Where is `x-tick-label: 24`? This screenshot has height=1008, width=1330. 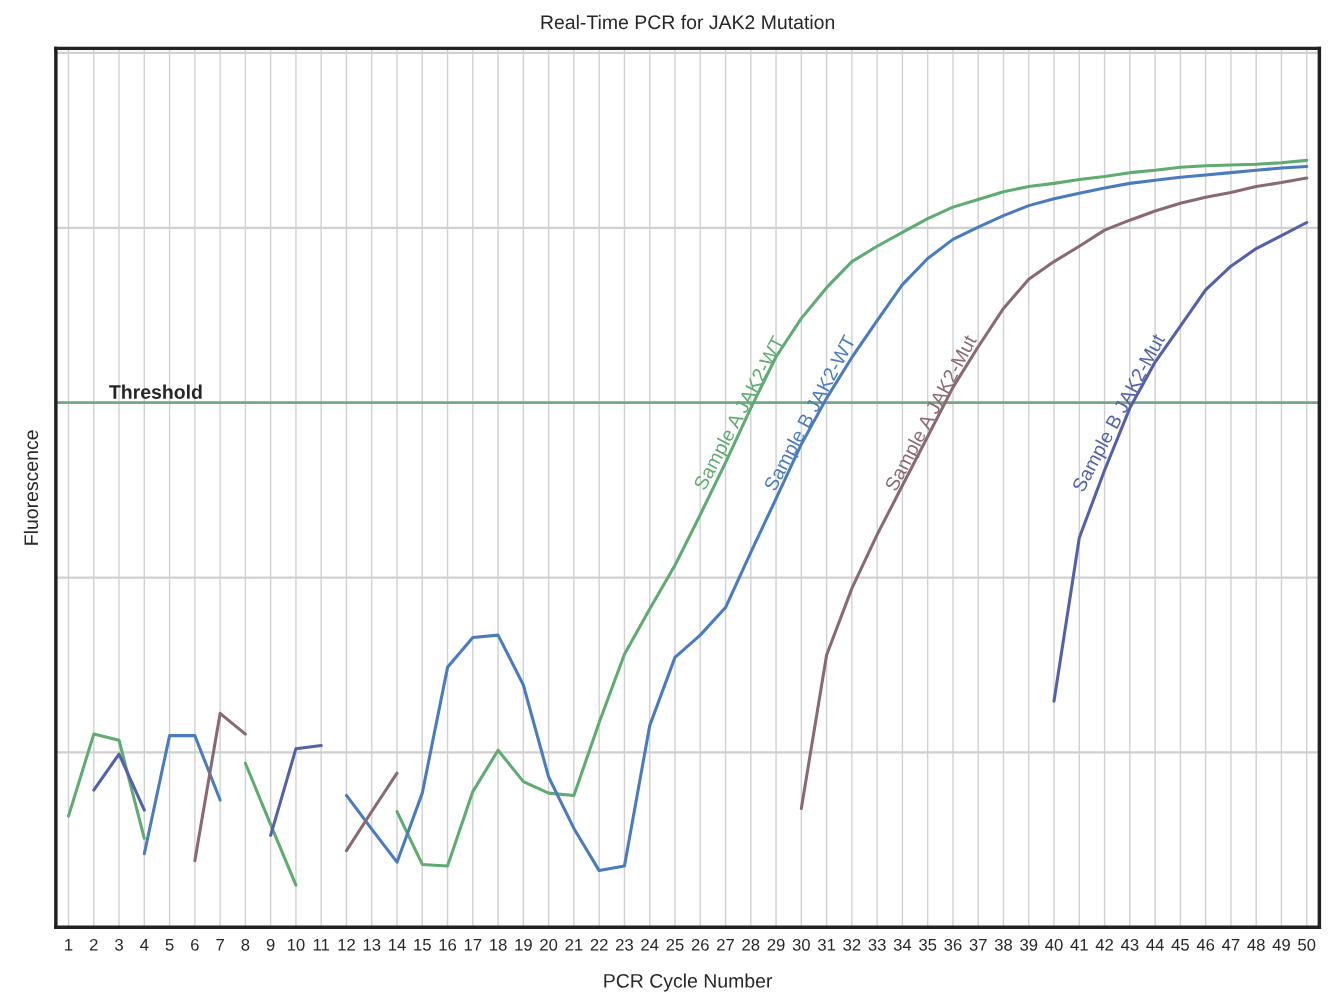
x-tick-label: 24 is located at coordinates (650, 944).